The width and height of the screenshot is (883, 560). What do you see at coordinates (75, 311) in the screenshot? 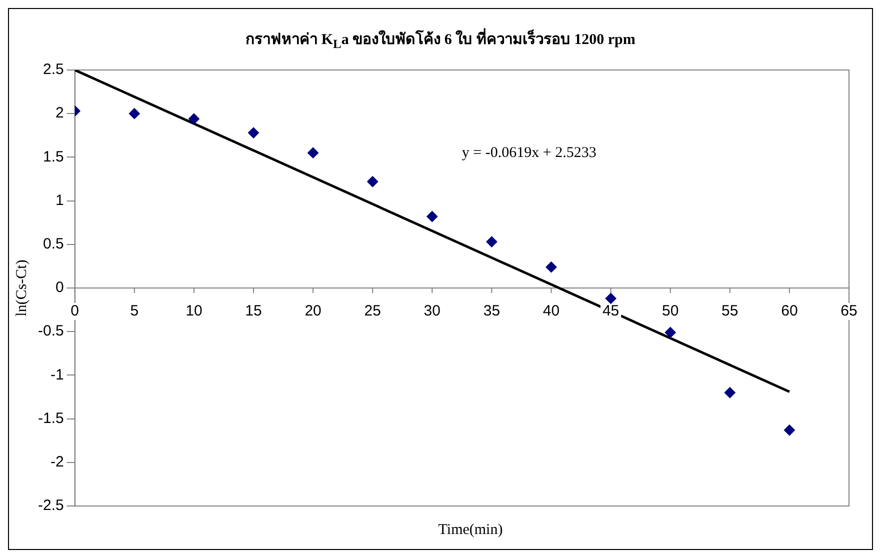
I see `x-tick-label: 0` at bounding box center [75, 311].